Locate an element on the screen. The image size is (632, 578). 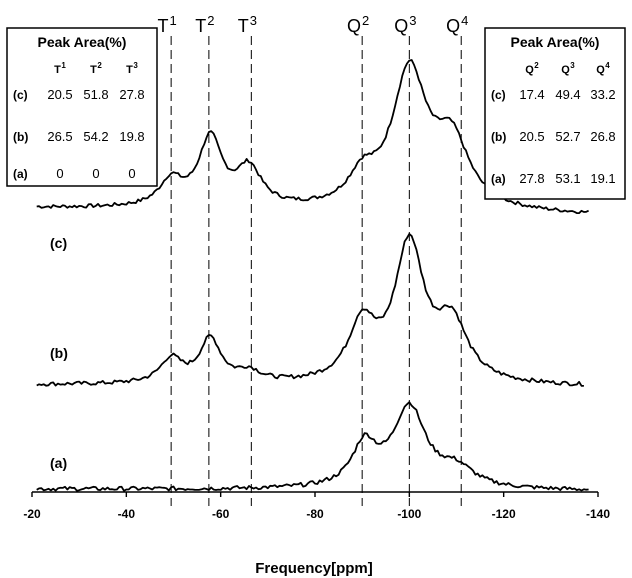
box-value: 17.4 is located at coordinates (531, 94).